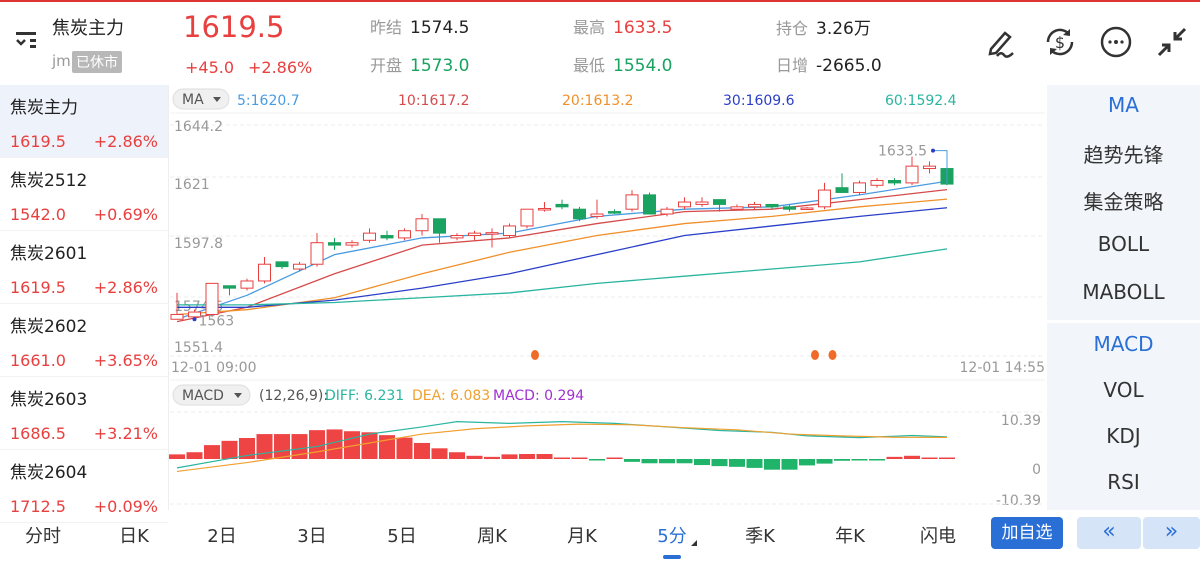  Describe the element at coordinates (1172, 44) in the screenshot. I see `collapse-icon` at that location.